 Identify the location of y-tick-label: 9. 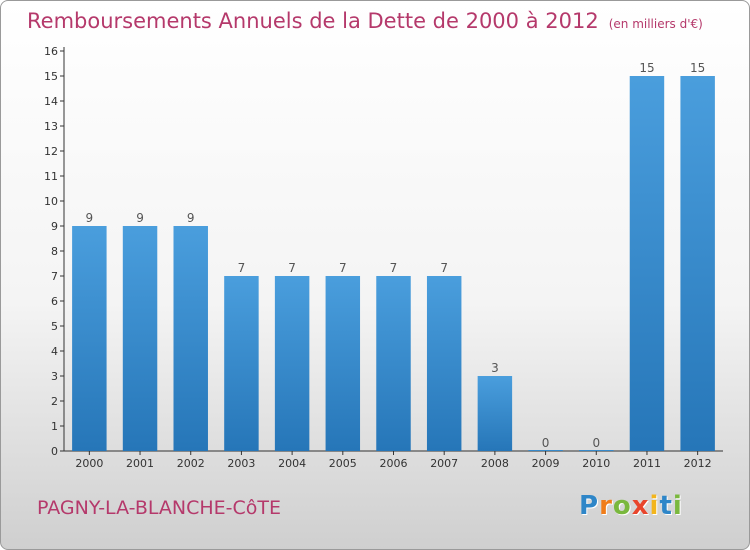
(54, 226).